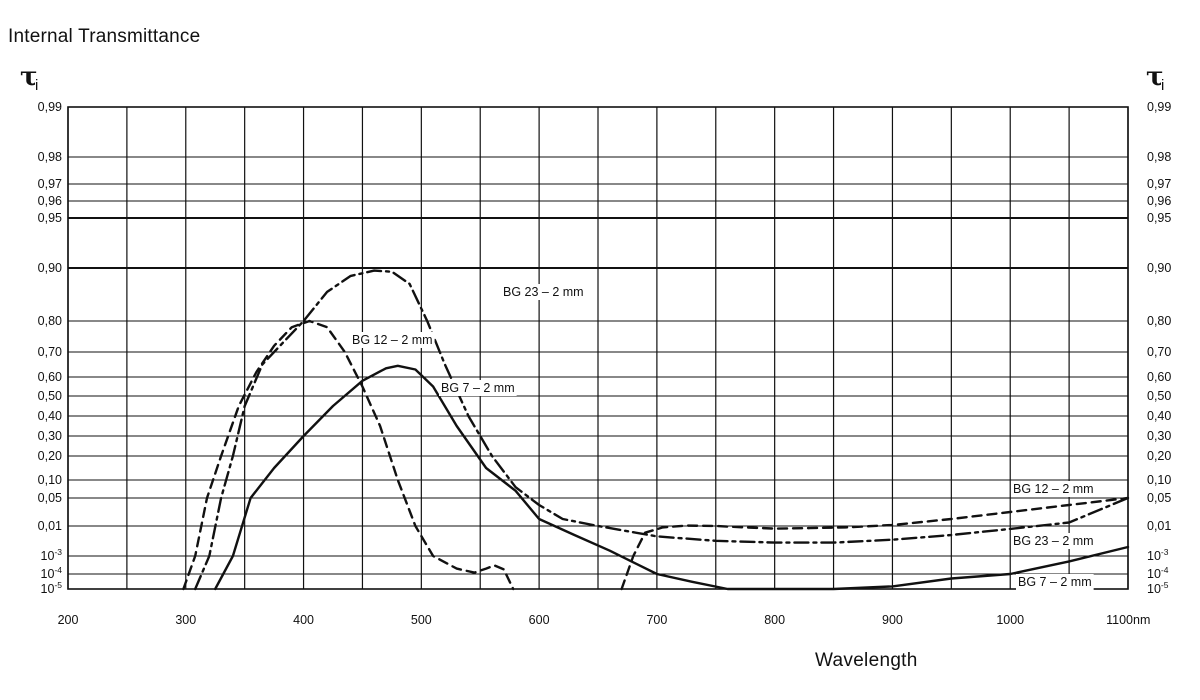 The image size is (1200, 700). I want to click on y-tick-label-right: 0,50, so click(1159, 396).